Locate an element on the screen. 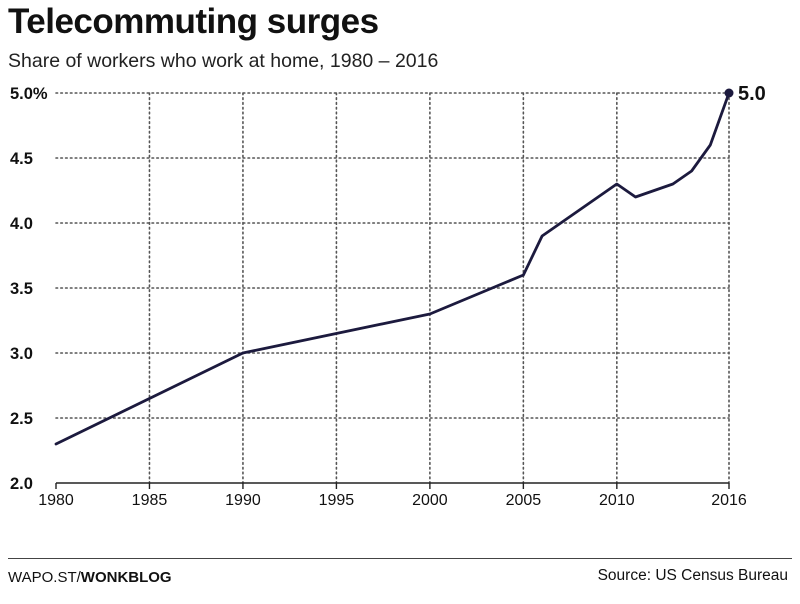 The height and width of the screenshot is (604, 800). footer-credit: Source: US Census Bureau is located at coordinates (692, 575).